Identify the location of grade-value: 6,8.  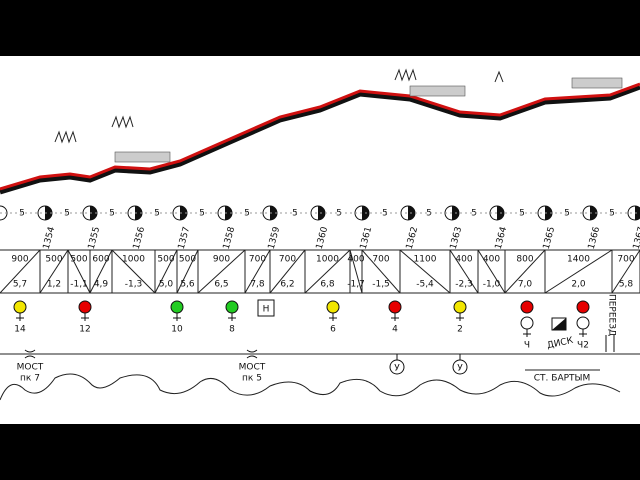
(327, 285).